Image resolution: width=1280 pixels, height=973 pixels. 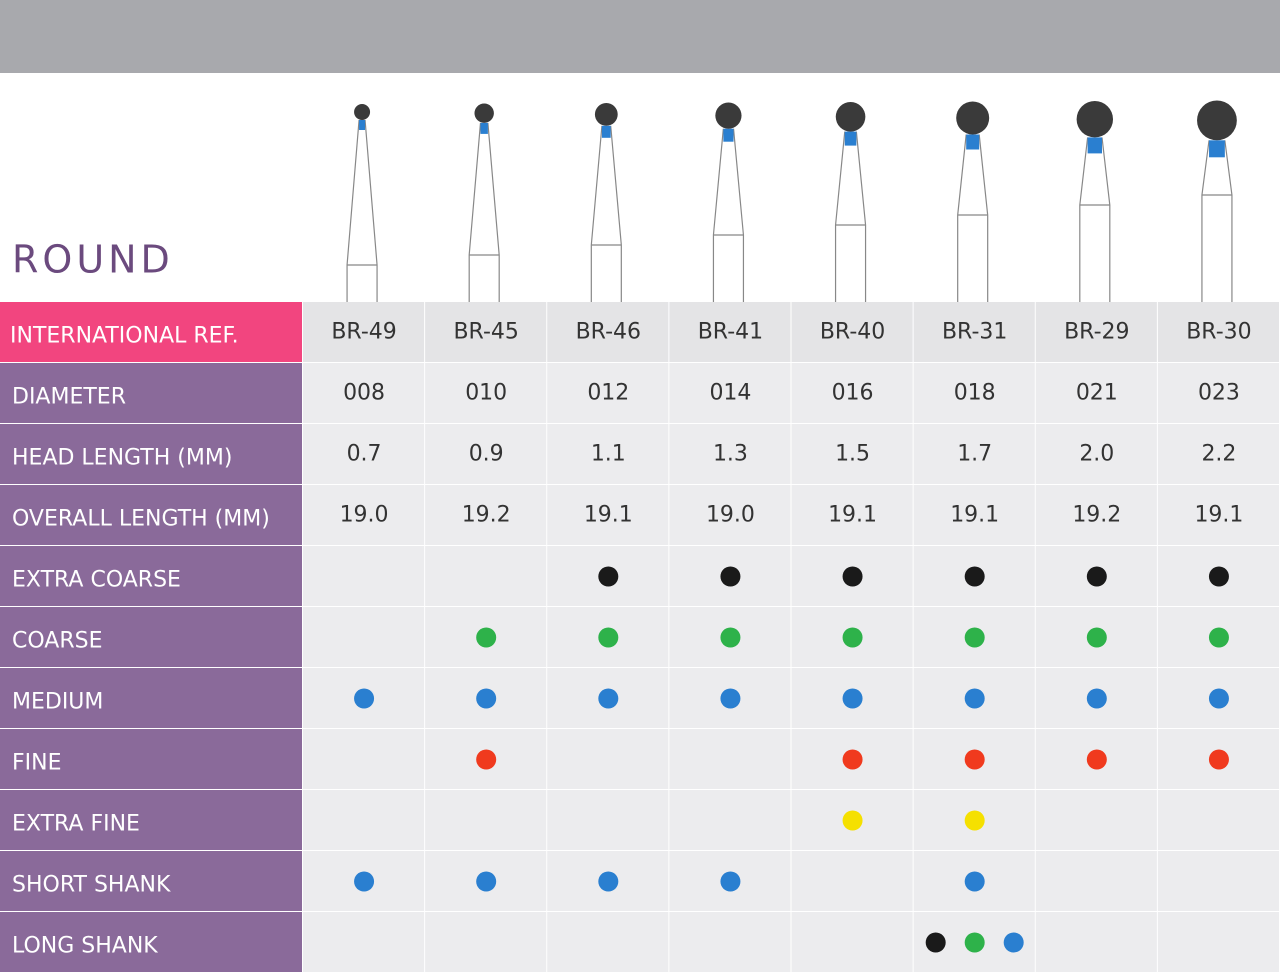 What do you see at coordinates (791, 201) in the screenshot?
I see `bur-drawings` at bounding box center [791, 201].